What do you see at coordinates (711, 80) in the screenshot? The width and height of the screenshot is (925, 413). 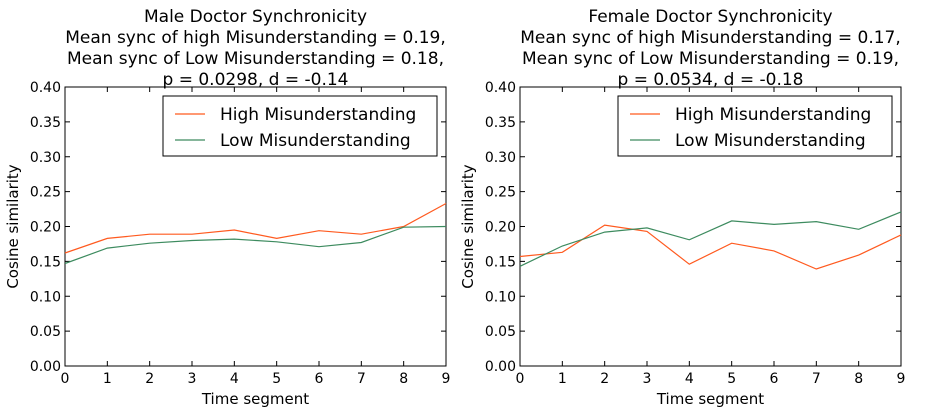 I see `chart-title-line: p = 0.0534, d = -0.18` at bounding box center [711, 80].